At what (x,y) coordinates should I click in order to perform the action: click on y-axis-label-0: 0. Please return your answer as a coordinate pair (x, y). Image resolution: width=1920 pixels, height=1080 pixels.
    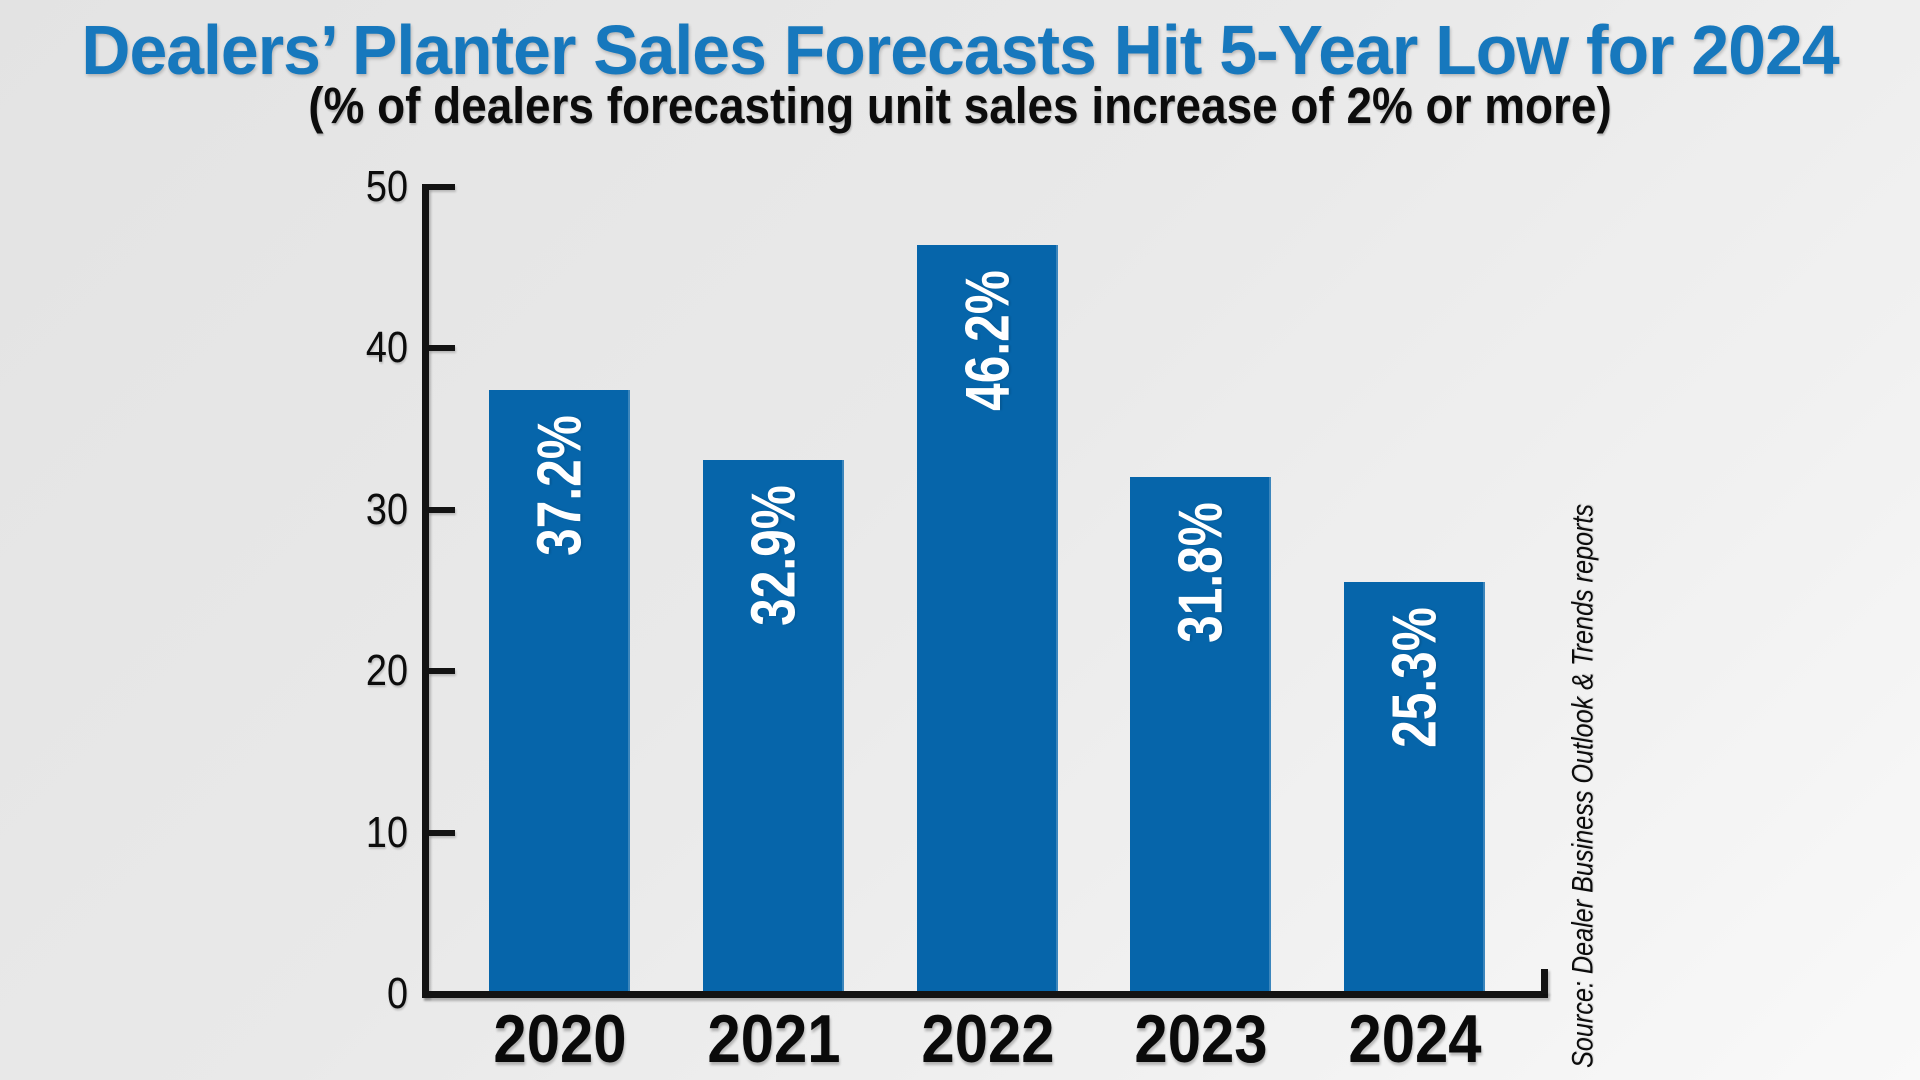
    Looking at the image, I should click on (397, 993).